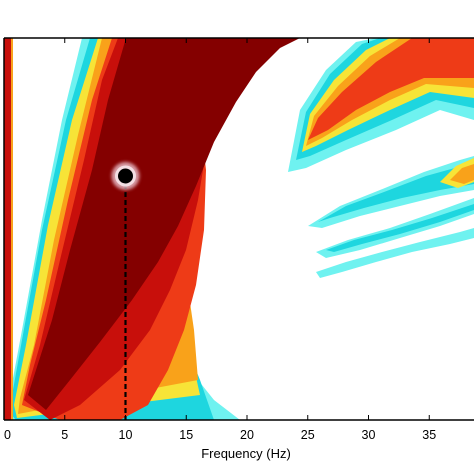  What do you see at coordinates (369, 435) in the screenshot?
I see `x-tick-label-30: 30` at bounding box center [369, 435].